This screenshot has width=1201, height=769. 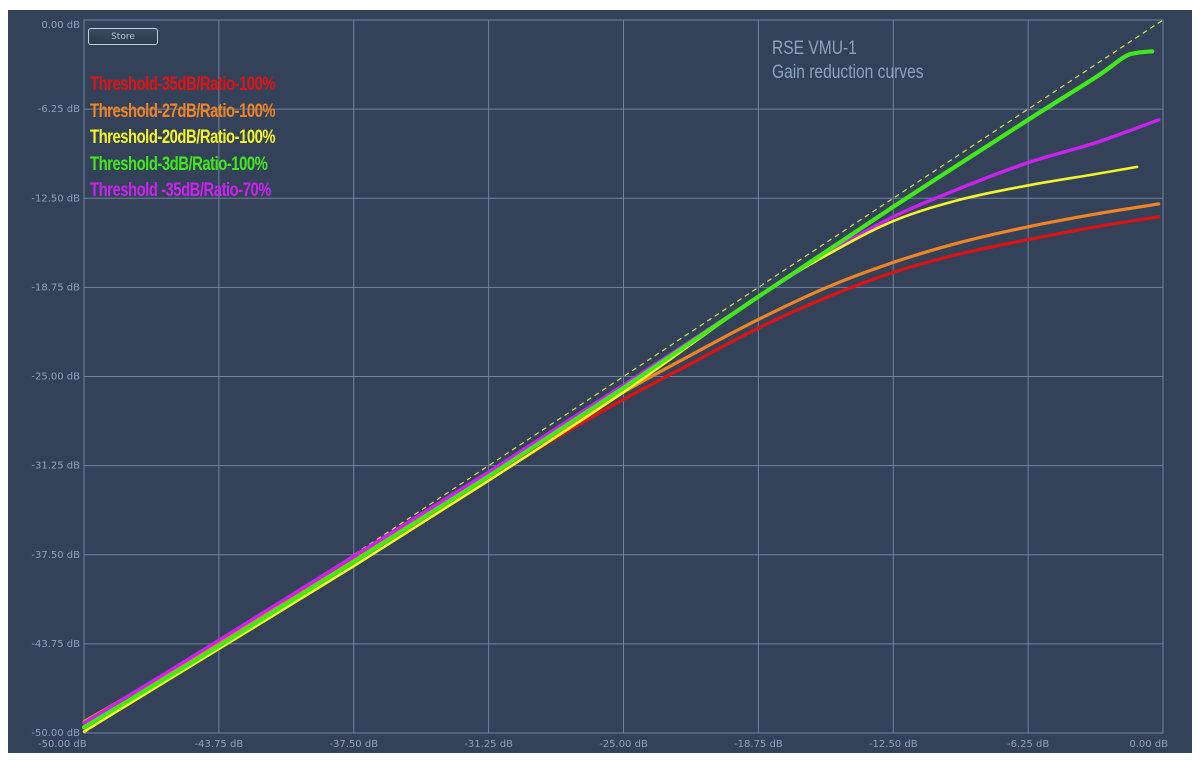 I want to click on chart-subtitle: Gain reduction curves, so click(x=848, y=72).